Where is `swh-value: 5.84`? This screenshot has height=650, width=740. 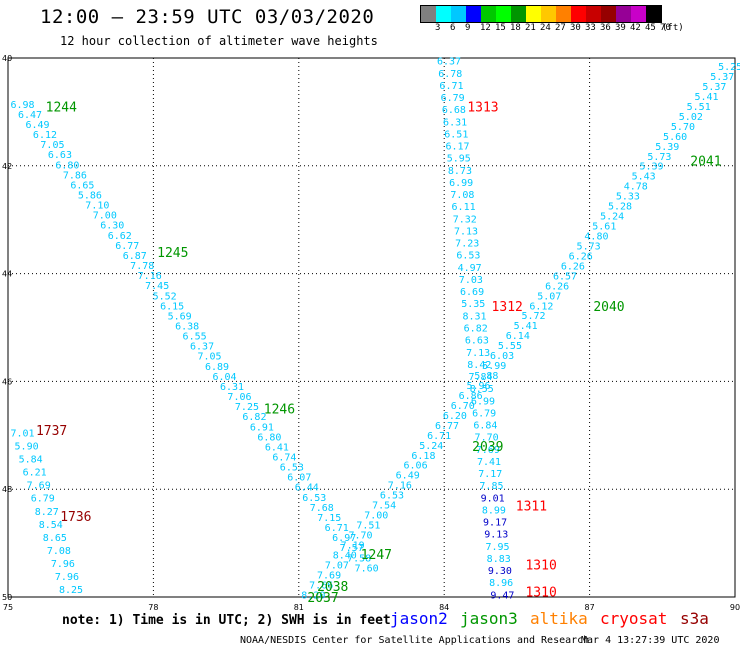
swh-value: 5.84 is located at coordinates (31, 460).